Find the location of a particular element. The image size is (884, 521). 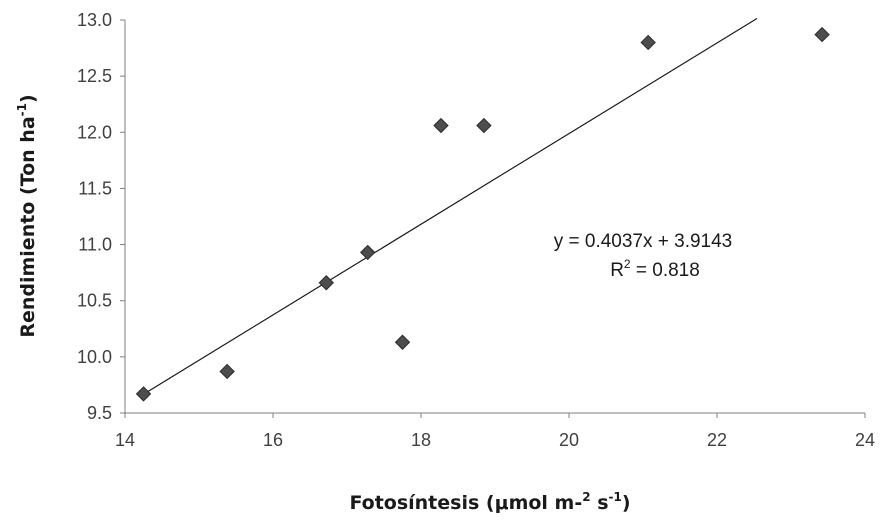

x-axis-title-main: Fotosíntesis (μmol m- is located at coordinates (465, 503).